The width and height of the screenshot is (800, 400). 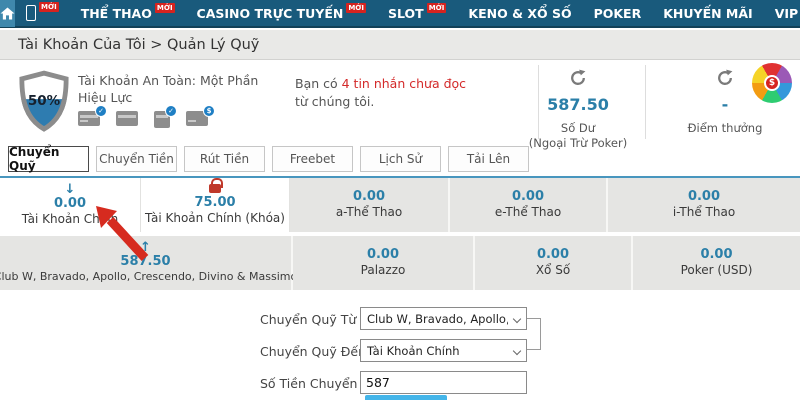 I want to click on account-cell-e-sports: 0.00 e-Thể Thao, so click(x=529, y=205).